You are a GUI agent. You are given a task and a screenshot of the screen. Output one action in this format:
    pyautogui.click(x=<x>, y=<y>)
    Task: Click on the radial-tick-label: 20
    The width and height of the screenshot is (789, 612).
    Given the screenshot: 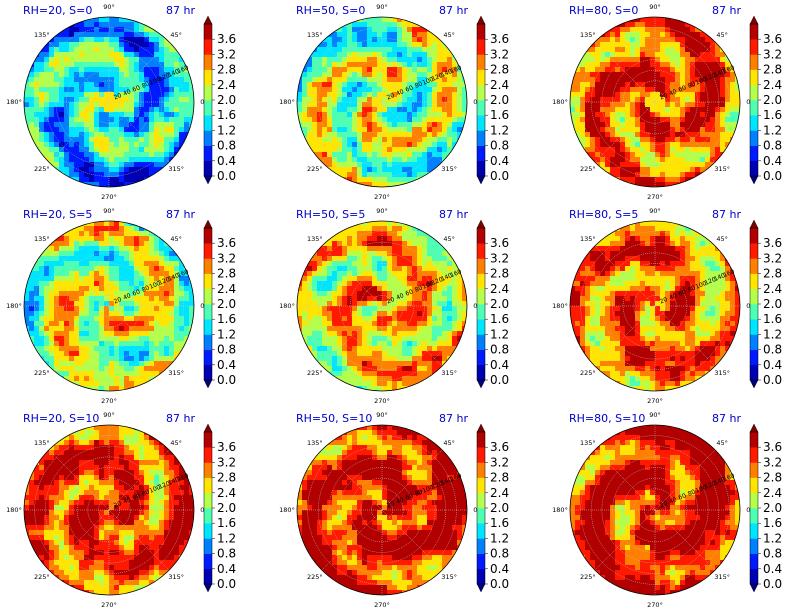 What is the action you would take?
    pyautogui.click(x=391, y=504)
    